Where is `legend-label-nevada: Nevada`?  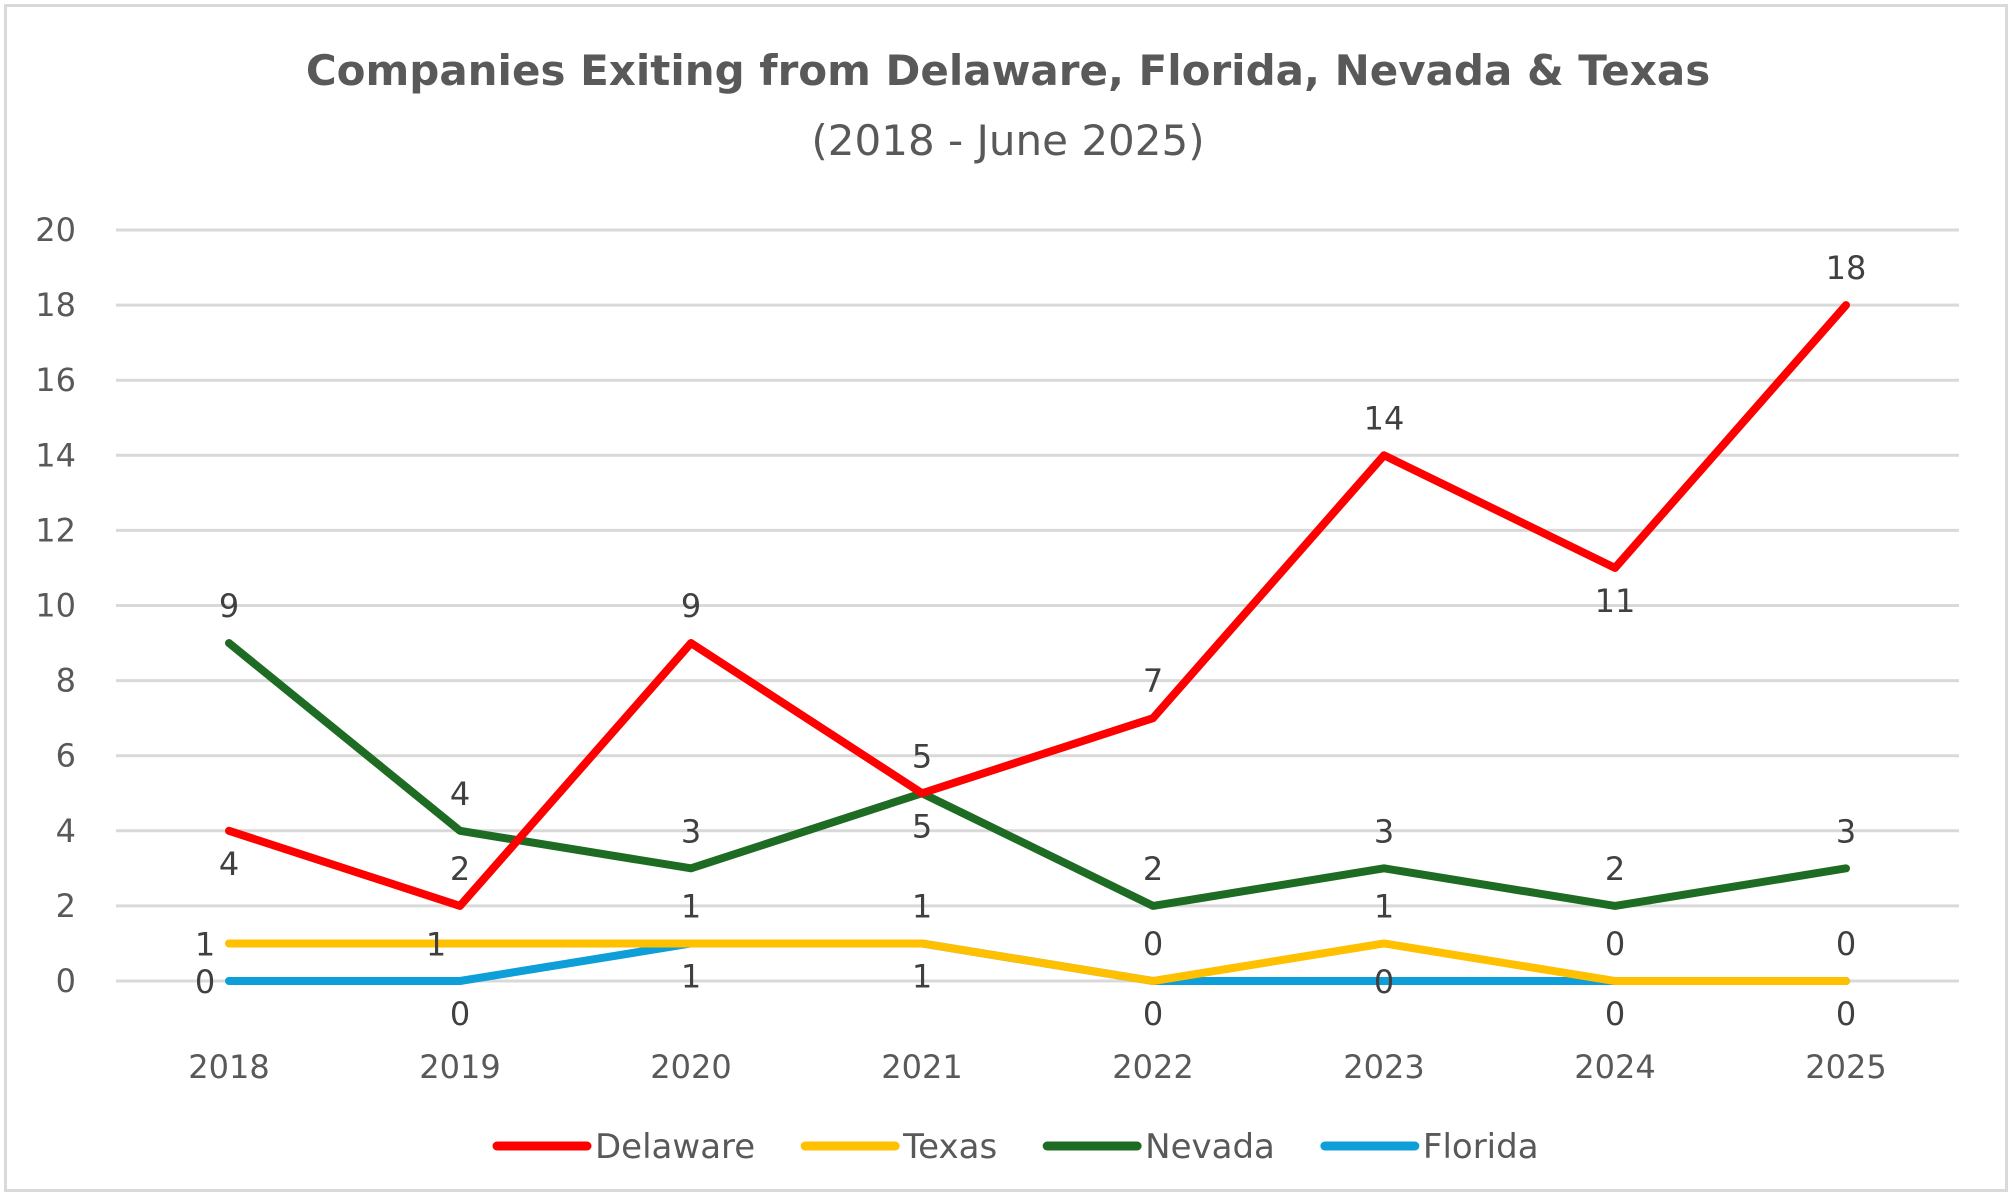
legend-label-nevada: Nevada is located at coordinates (1210, 1147).